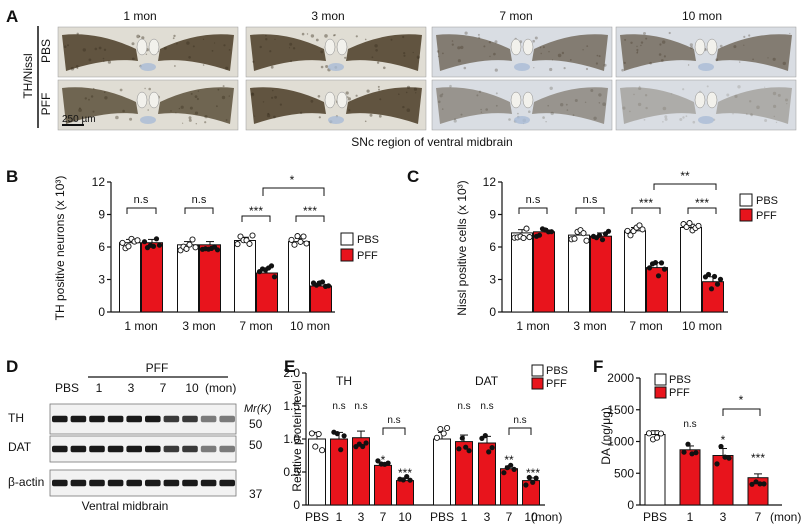  What do you see at coordinates (220, 388) in the screenshot?
I see `lane-unit: (mon)` at bounding box center [220, 388].